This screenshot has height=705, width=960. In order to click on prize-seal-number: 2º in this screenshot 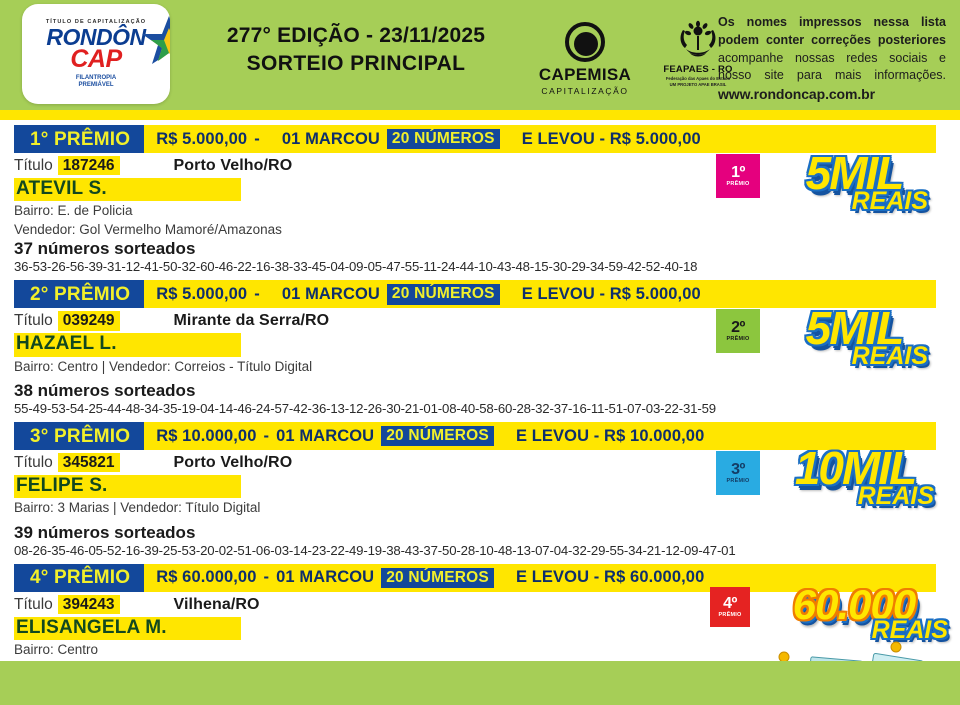, I will do `click(738, 327)`.